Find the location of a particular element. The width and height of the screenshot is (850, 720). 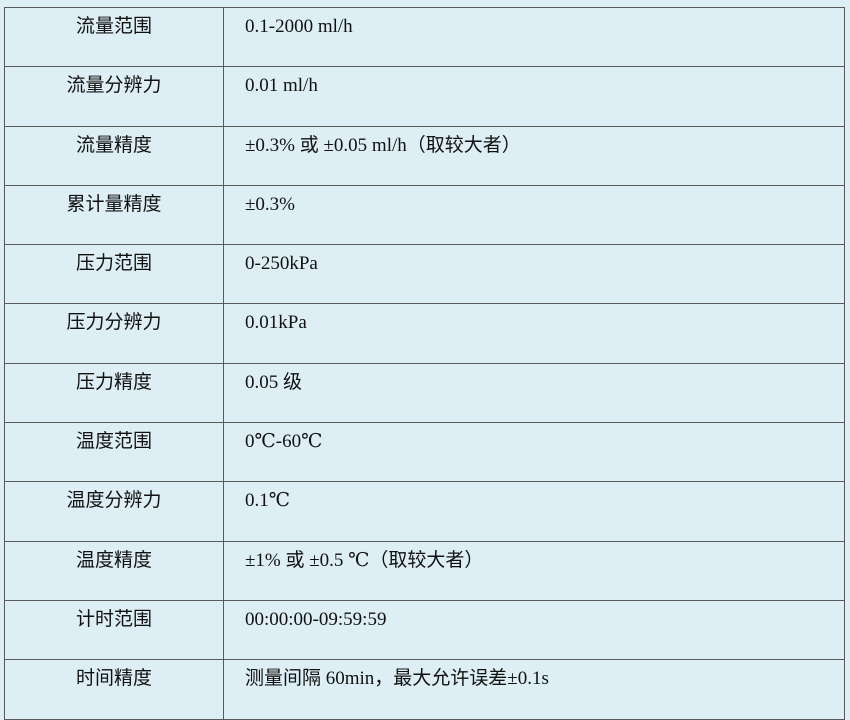

spec-label: 流量分辨力 is located at coordinates (114, 96).